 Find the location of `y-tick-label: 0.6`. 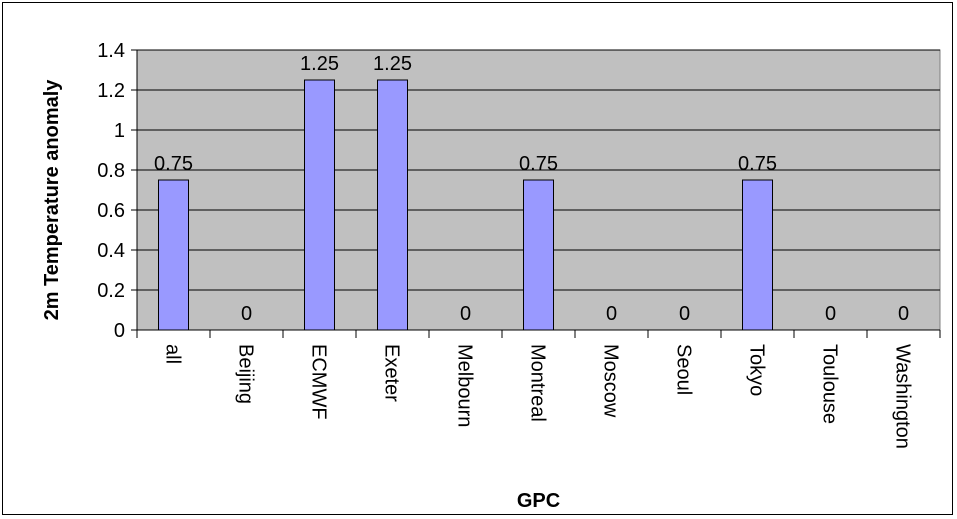

y-tick-label: 0.6 is located at coordinates (111, 211).